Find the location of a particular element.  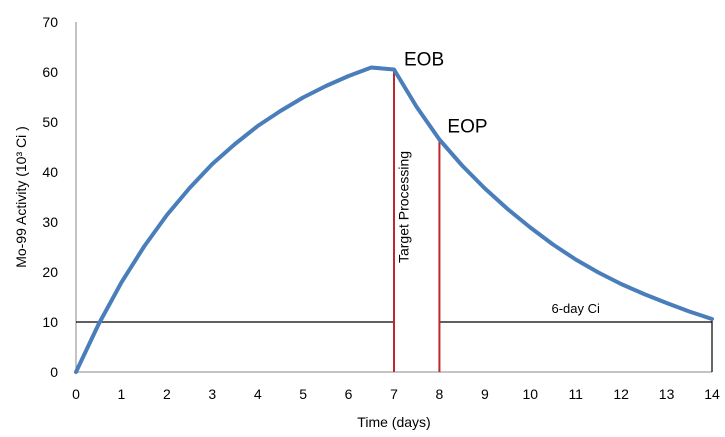

x-tick-label: 7 is located at coordinates (394, 394).